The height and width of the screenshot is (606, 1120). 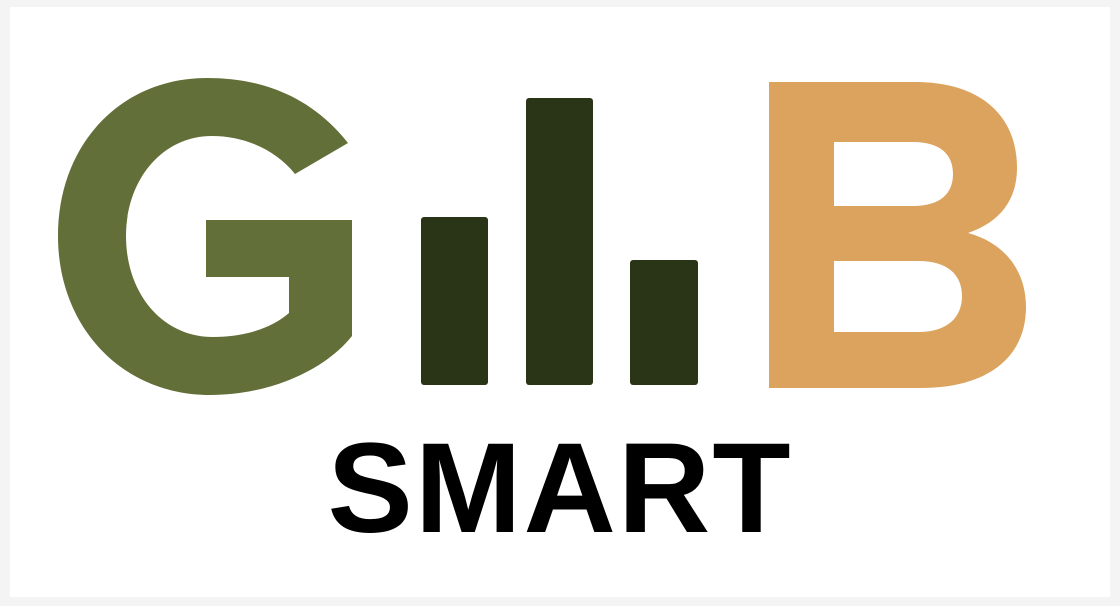 What do you see at coordinates (560, 488) in the screenshot?
I see `smart-wordmark: SMART` at bounding box center [560, 488].